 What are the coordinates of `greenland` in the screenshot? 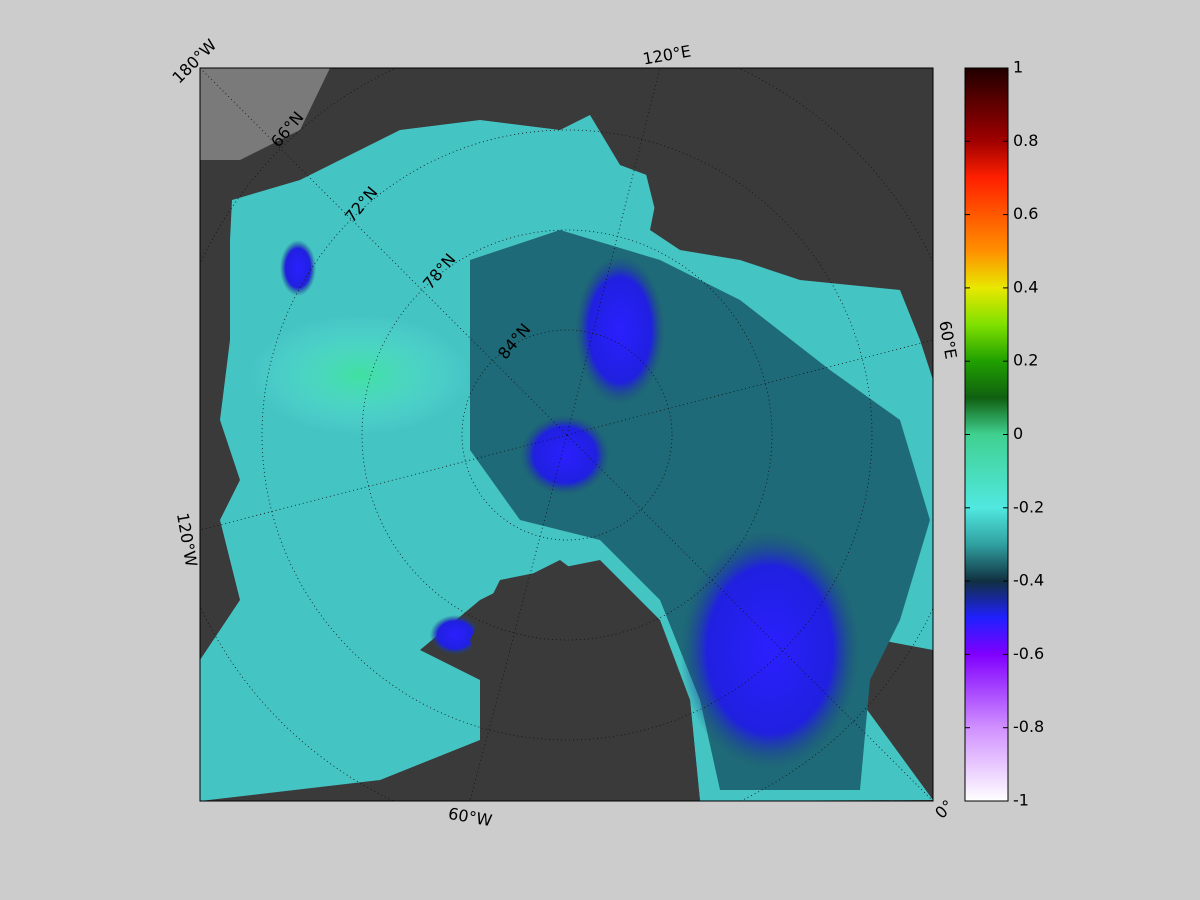 It's located at (585, 680).